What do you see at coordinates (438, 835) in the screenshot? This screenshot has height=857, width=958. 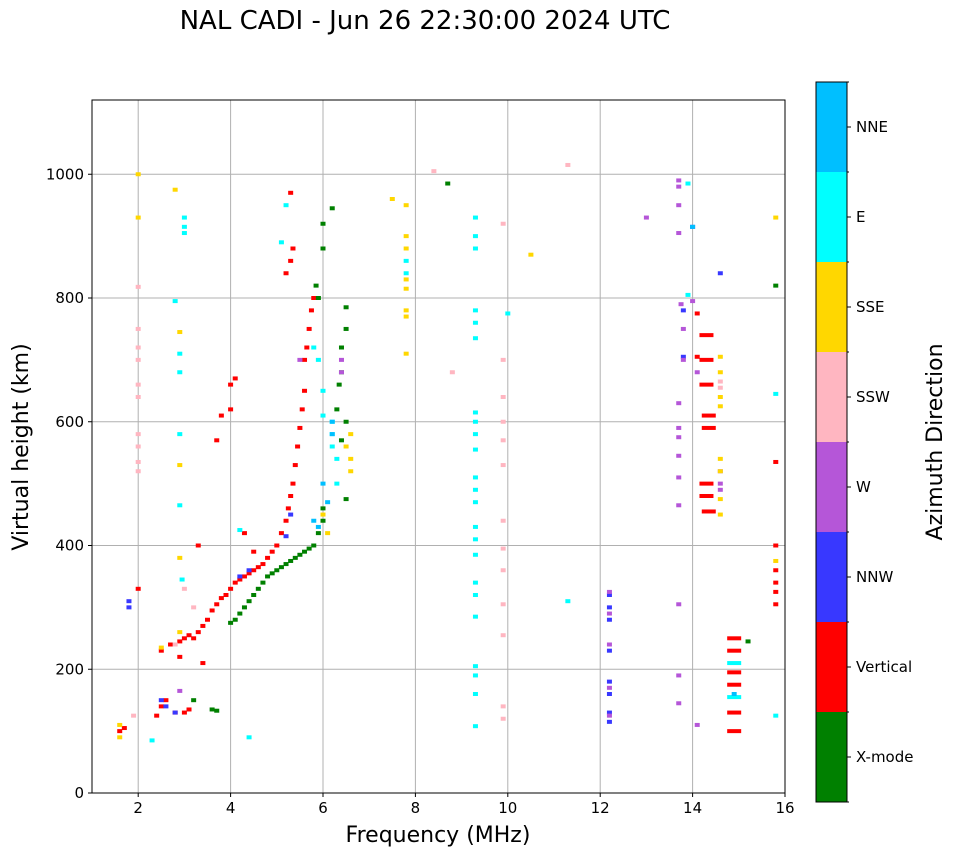 I see `x-axis-label: Frequency (MHz)` at bounding box center [438, 835].